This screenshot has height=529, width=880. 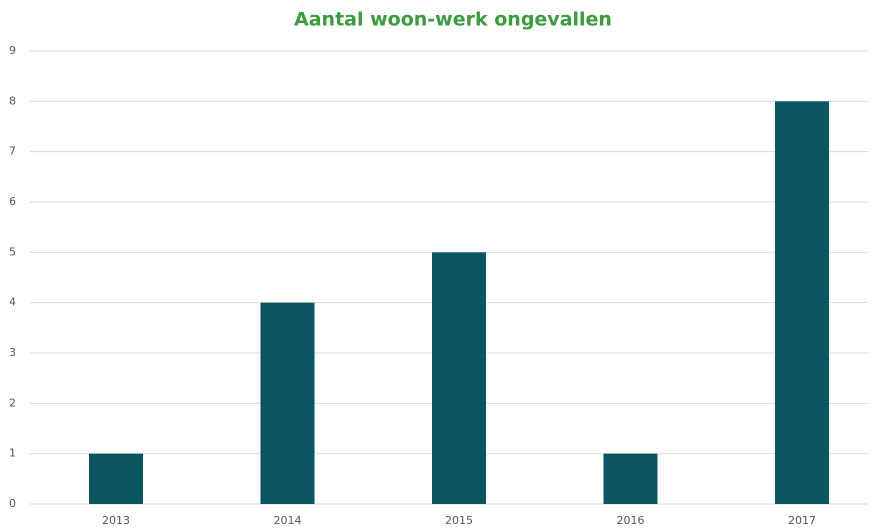 What do you see at coordinates (12, 251) in the screenshot?
I see `y-tick-label: 5` at bounding box center [12, 251].